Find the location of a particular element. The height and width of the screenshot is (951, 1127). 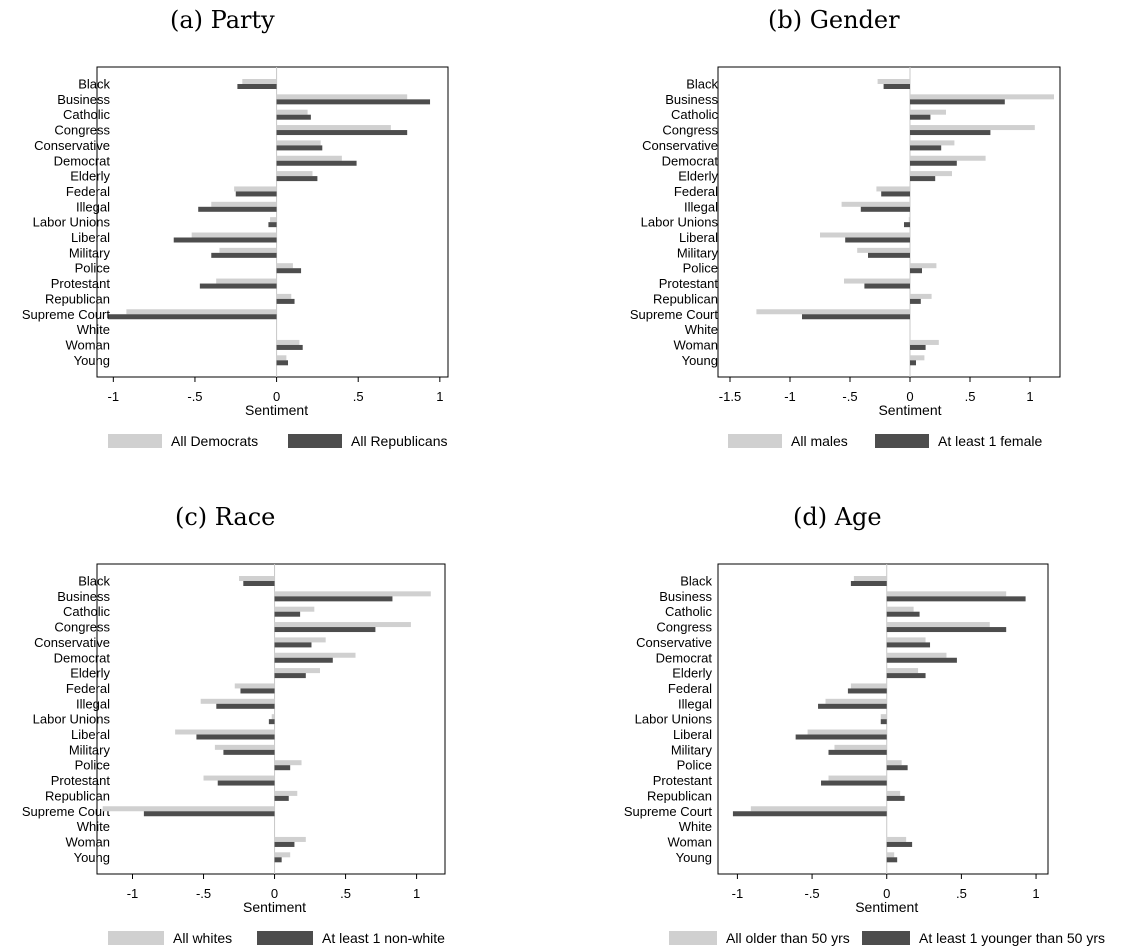

x-tick-label: .5 is located at coordinates (358, 396).